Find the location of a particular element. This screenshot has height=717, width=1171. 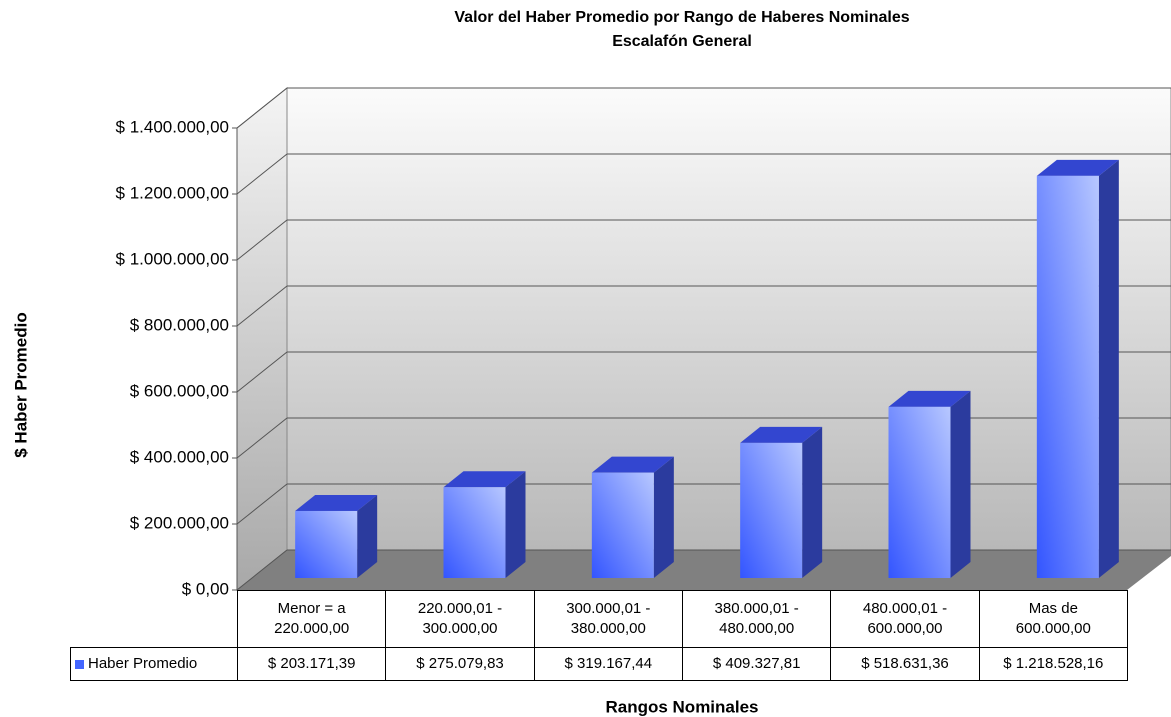

y-axis-label: $ Haber Promedio is located at coordinates (20, 385).